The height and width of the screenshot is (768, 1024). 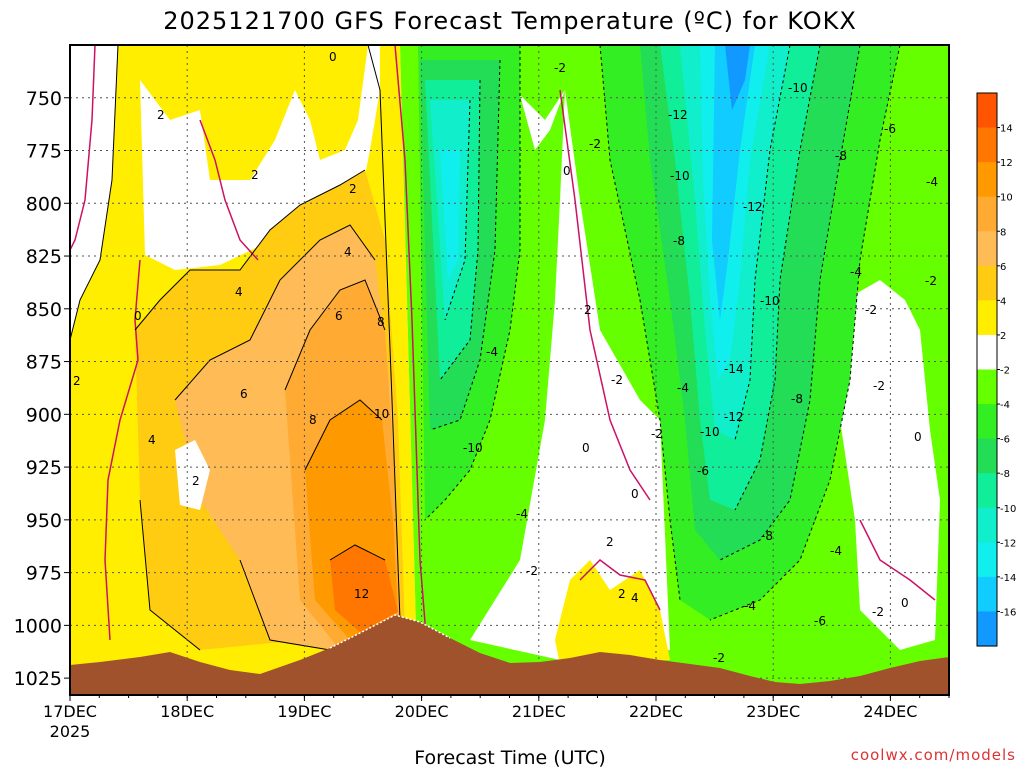 I want to click on colorbar-label: 8, so click(x=1003, y=232).